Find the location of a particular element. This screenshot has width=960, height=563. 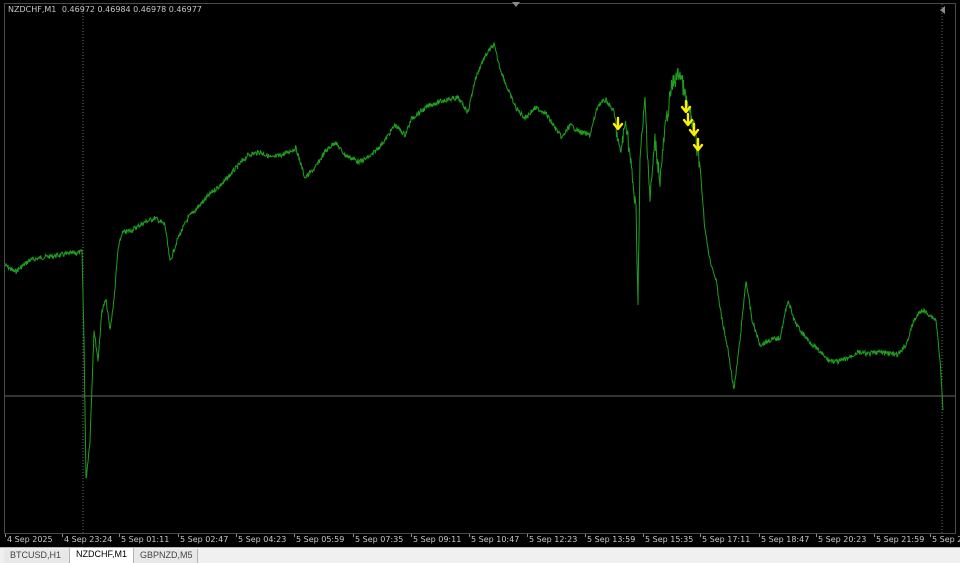

symbol-label: NZDCHF,M1 is located at coordinates (32, 9).